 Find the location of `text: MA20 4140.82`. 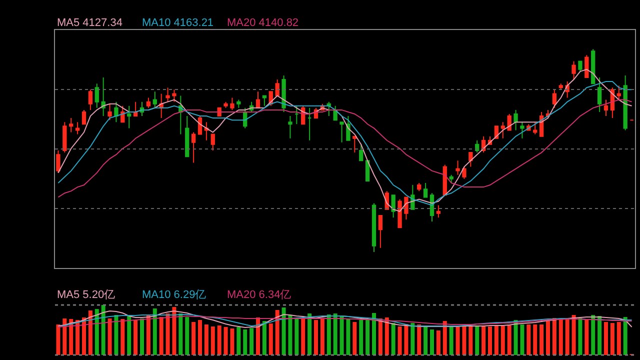

text: MA20 4140.82 is located at coordinates (263, 23).